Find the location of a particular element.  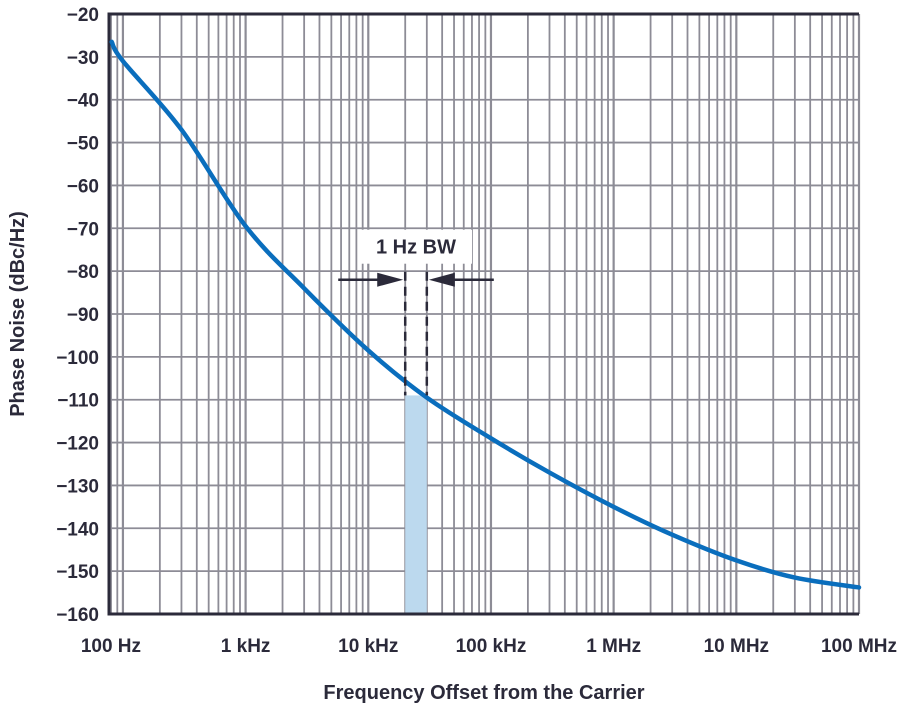

y-tick-label: −20 is located at coordinates (83, 15).